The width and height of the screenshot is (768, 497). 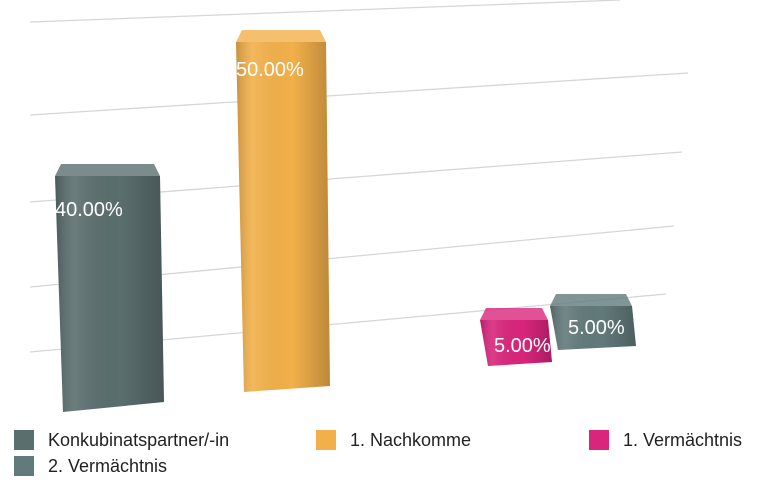 I want to click on legend-item-vermaechtnis-2: 2. Vermächtnis, so click(x=90, y=466).